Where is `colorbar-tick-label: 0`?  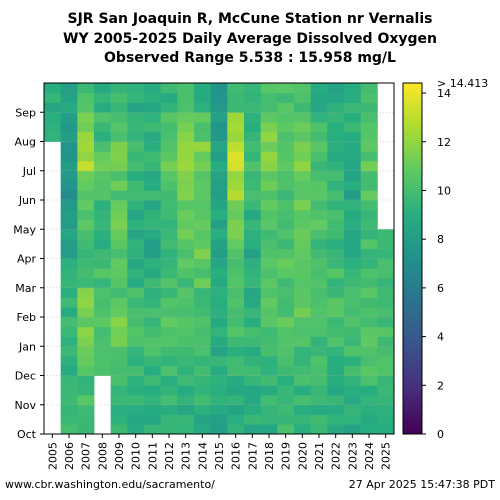
colorbar-tick-label: 0 is located at coordinates (440, 434).